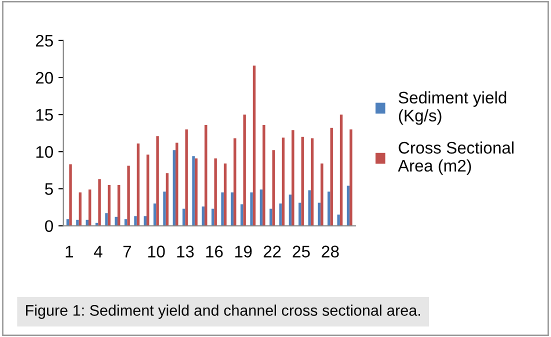  Describe the element at coordinates (44, 152) in the screenshot. I see `y-tick-label: 10` at that location.